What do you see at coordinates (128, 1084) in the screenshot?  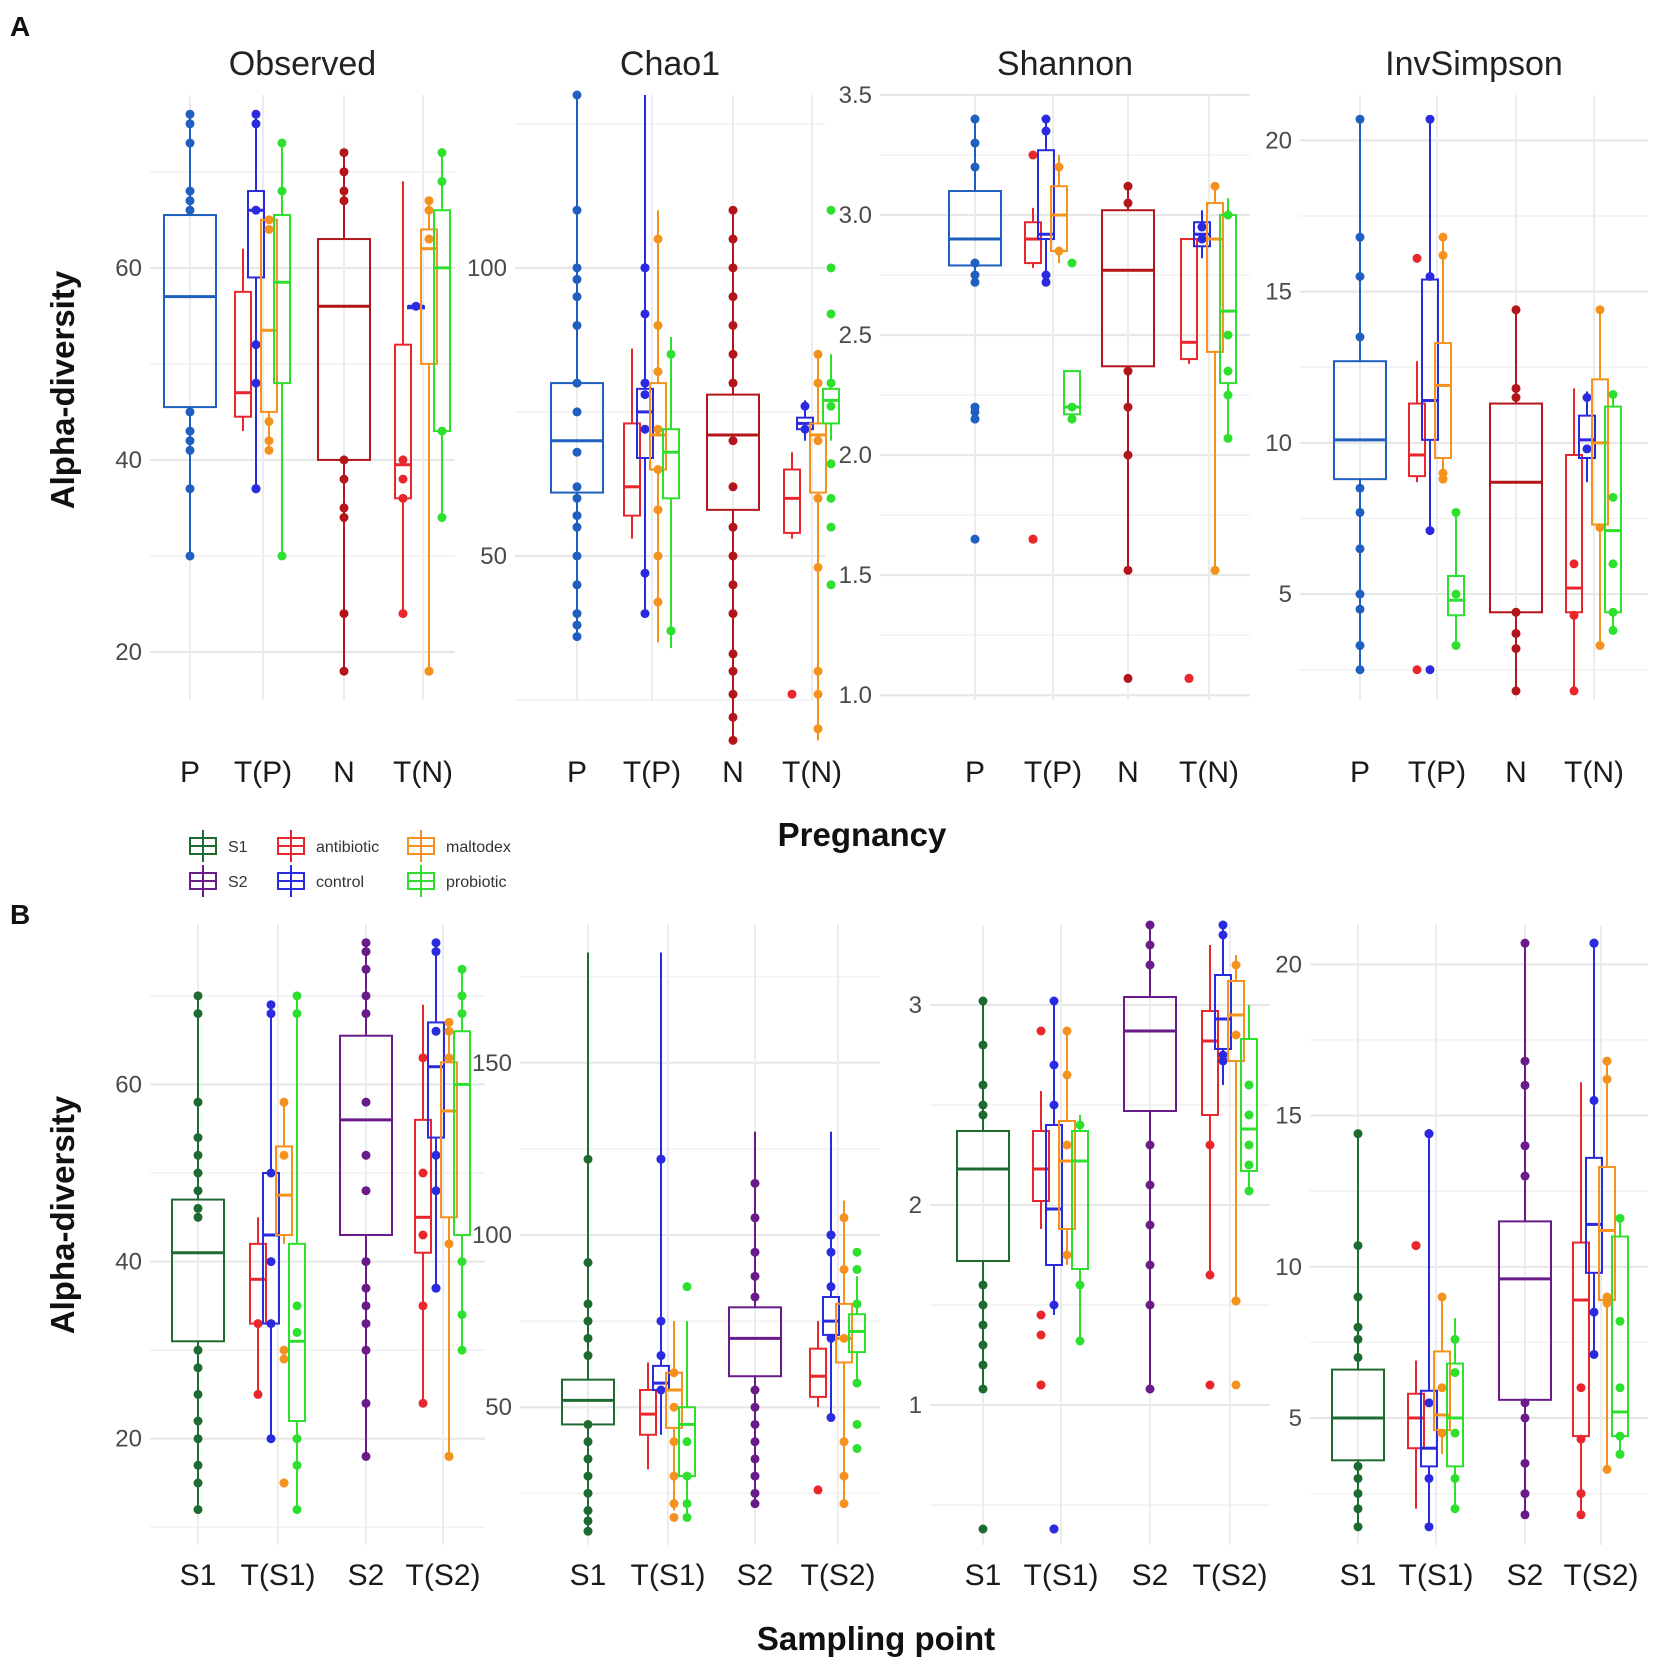 I see `y-tick-label: 60` at bounding box center [128, 1084].